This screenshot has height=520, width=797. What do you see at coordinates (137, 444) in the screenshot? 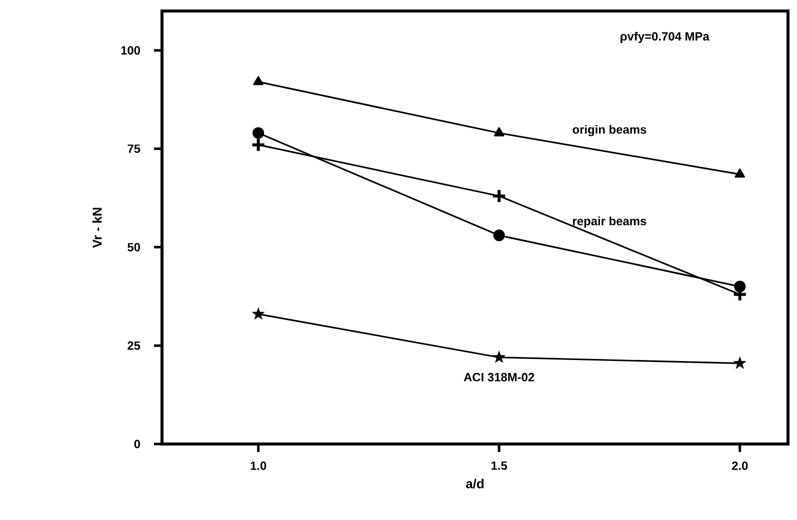
I see `y-tick-label: 0` at bounding box center [137, 444].